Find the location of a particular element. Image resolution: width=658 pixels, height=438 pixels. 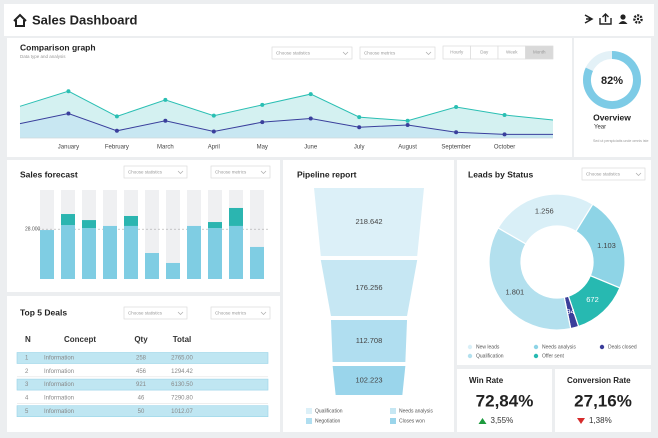

line is located at coordinates (286, 124).